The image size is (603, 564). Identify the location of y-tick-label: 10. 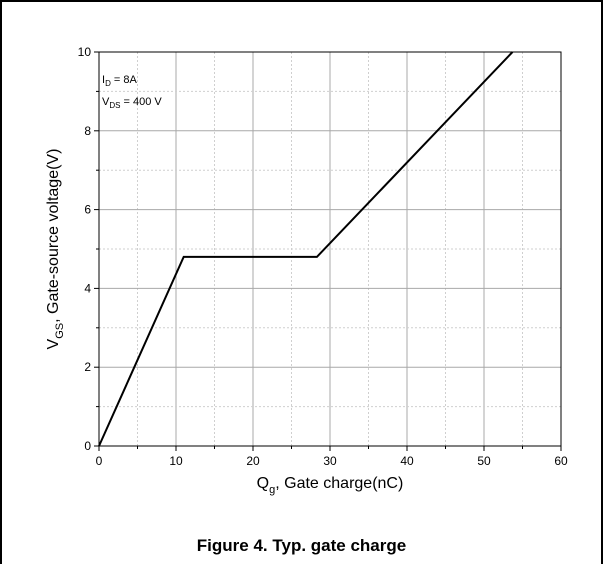
(85, 52).